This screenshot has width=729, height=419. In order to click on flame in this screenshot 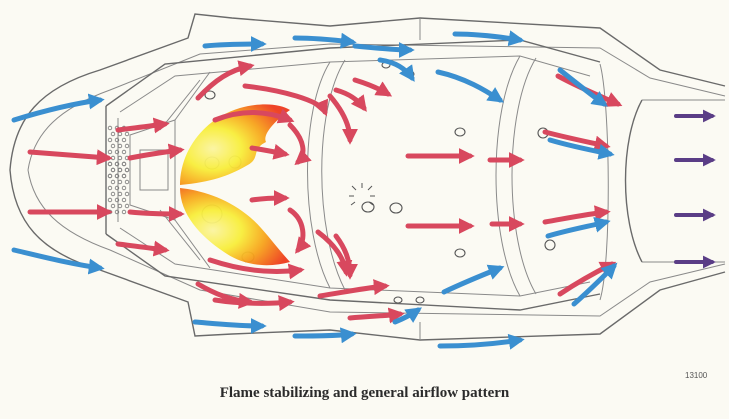, I will do `click(235, 185)`.